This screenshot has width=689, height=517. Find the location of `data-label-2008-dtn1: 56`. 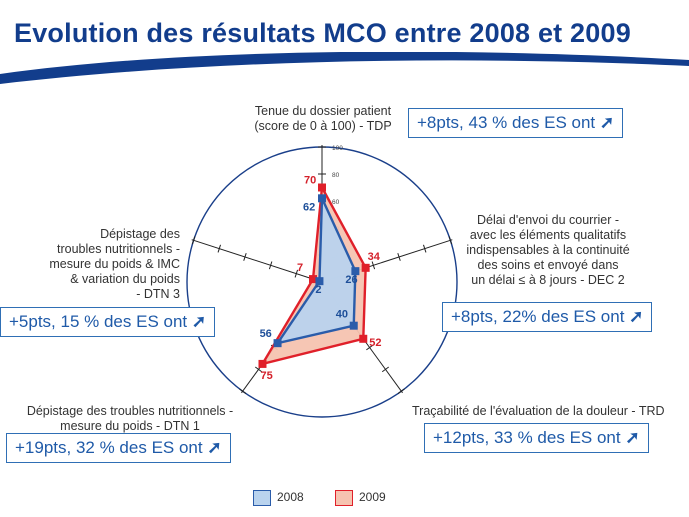

data-label-2008-dtn1: 56 is located at coordinates (266, 334).